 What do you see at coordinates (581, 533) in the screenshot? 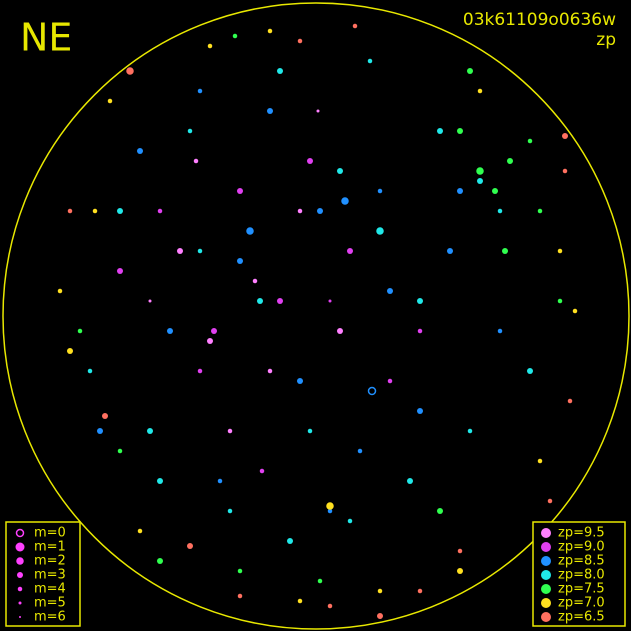
I see `color-legend-label: zp=9.5` at bounding box center [581, 533].